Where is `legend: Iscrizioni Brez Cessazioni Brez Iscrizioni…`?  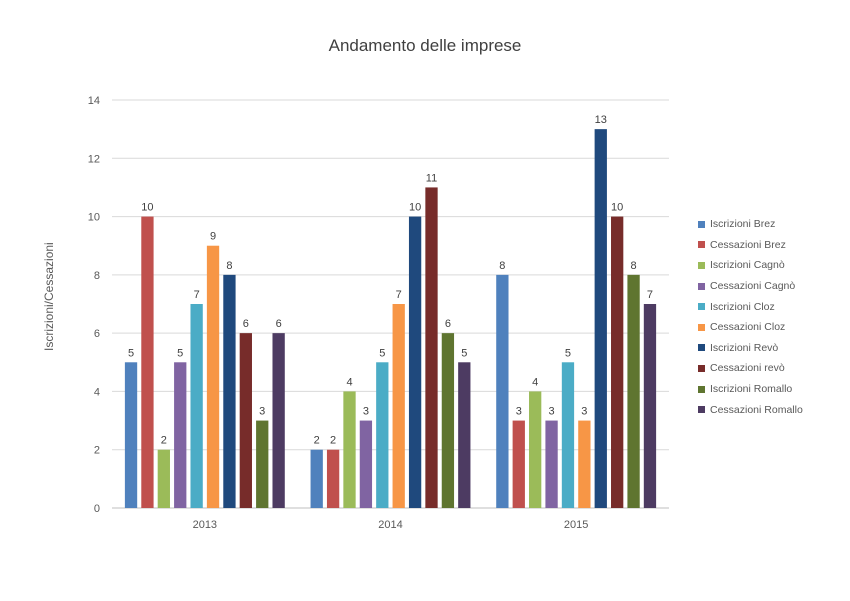 legend: Iscrizioni Brez Cessazioni Brez Iscrizioni… is located at coordinates (750, 317).